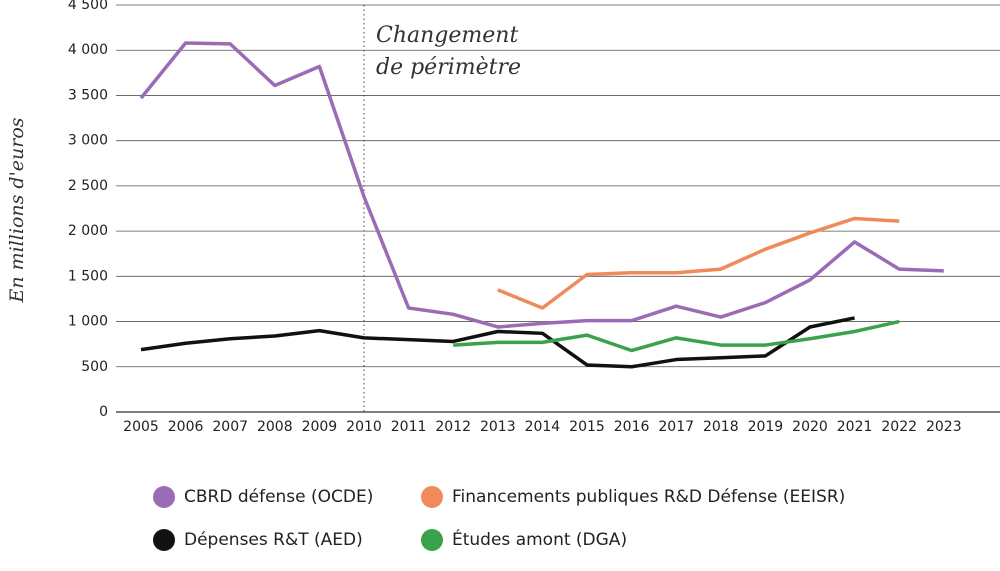  What do you see at coordinates (448, 67) in the screenshot?
I see `annotation: de périmètre` at bounding box center [448, 67].